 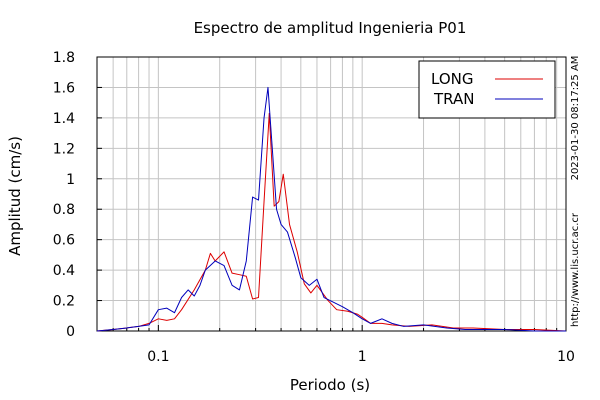 What do you see at coordinates (70, 332) in the screenshot?
I see `y-tick-label: 0` at bounding box center [70, 332].